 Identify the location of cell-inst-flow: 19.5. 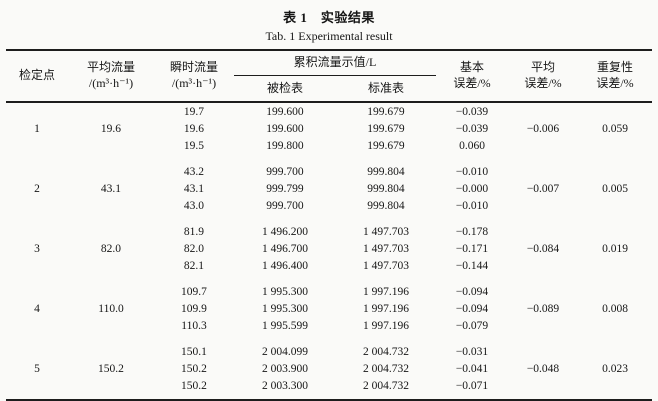
(194, 145).